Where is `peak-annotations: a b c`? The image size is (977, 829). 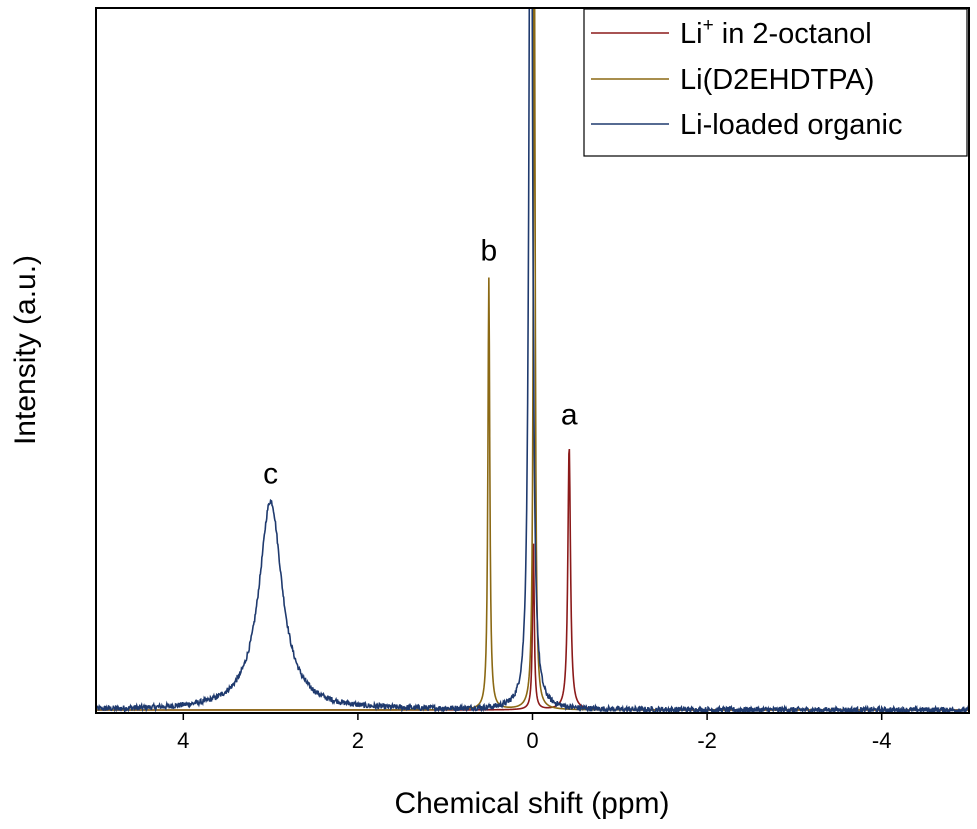
peak-annotations: a b c is located at coordinates (420, 363).